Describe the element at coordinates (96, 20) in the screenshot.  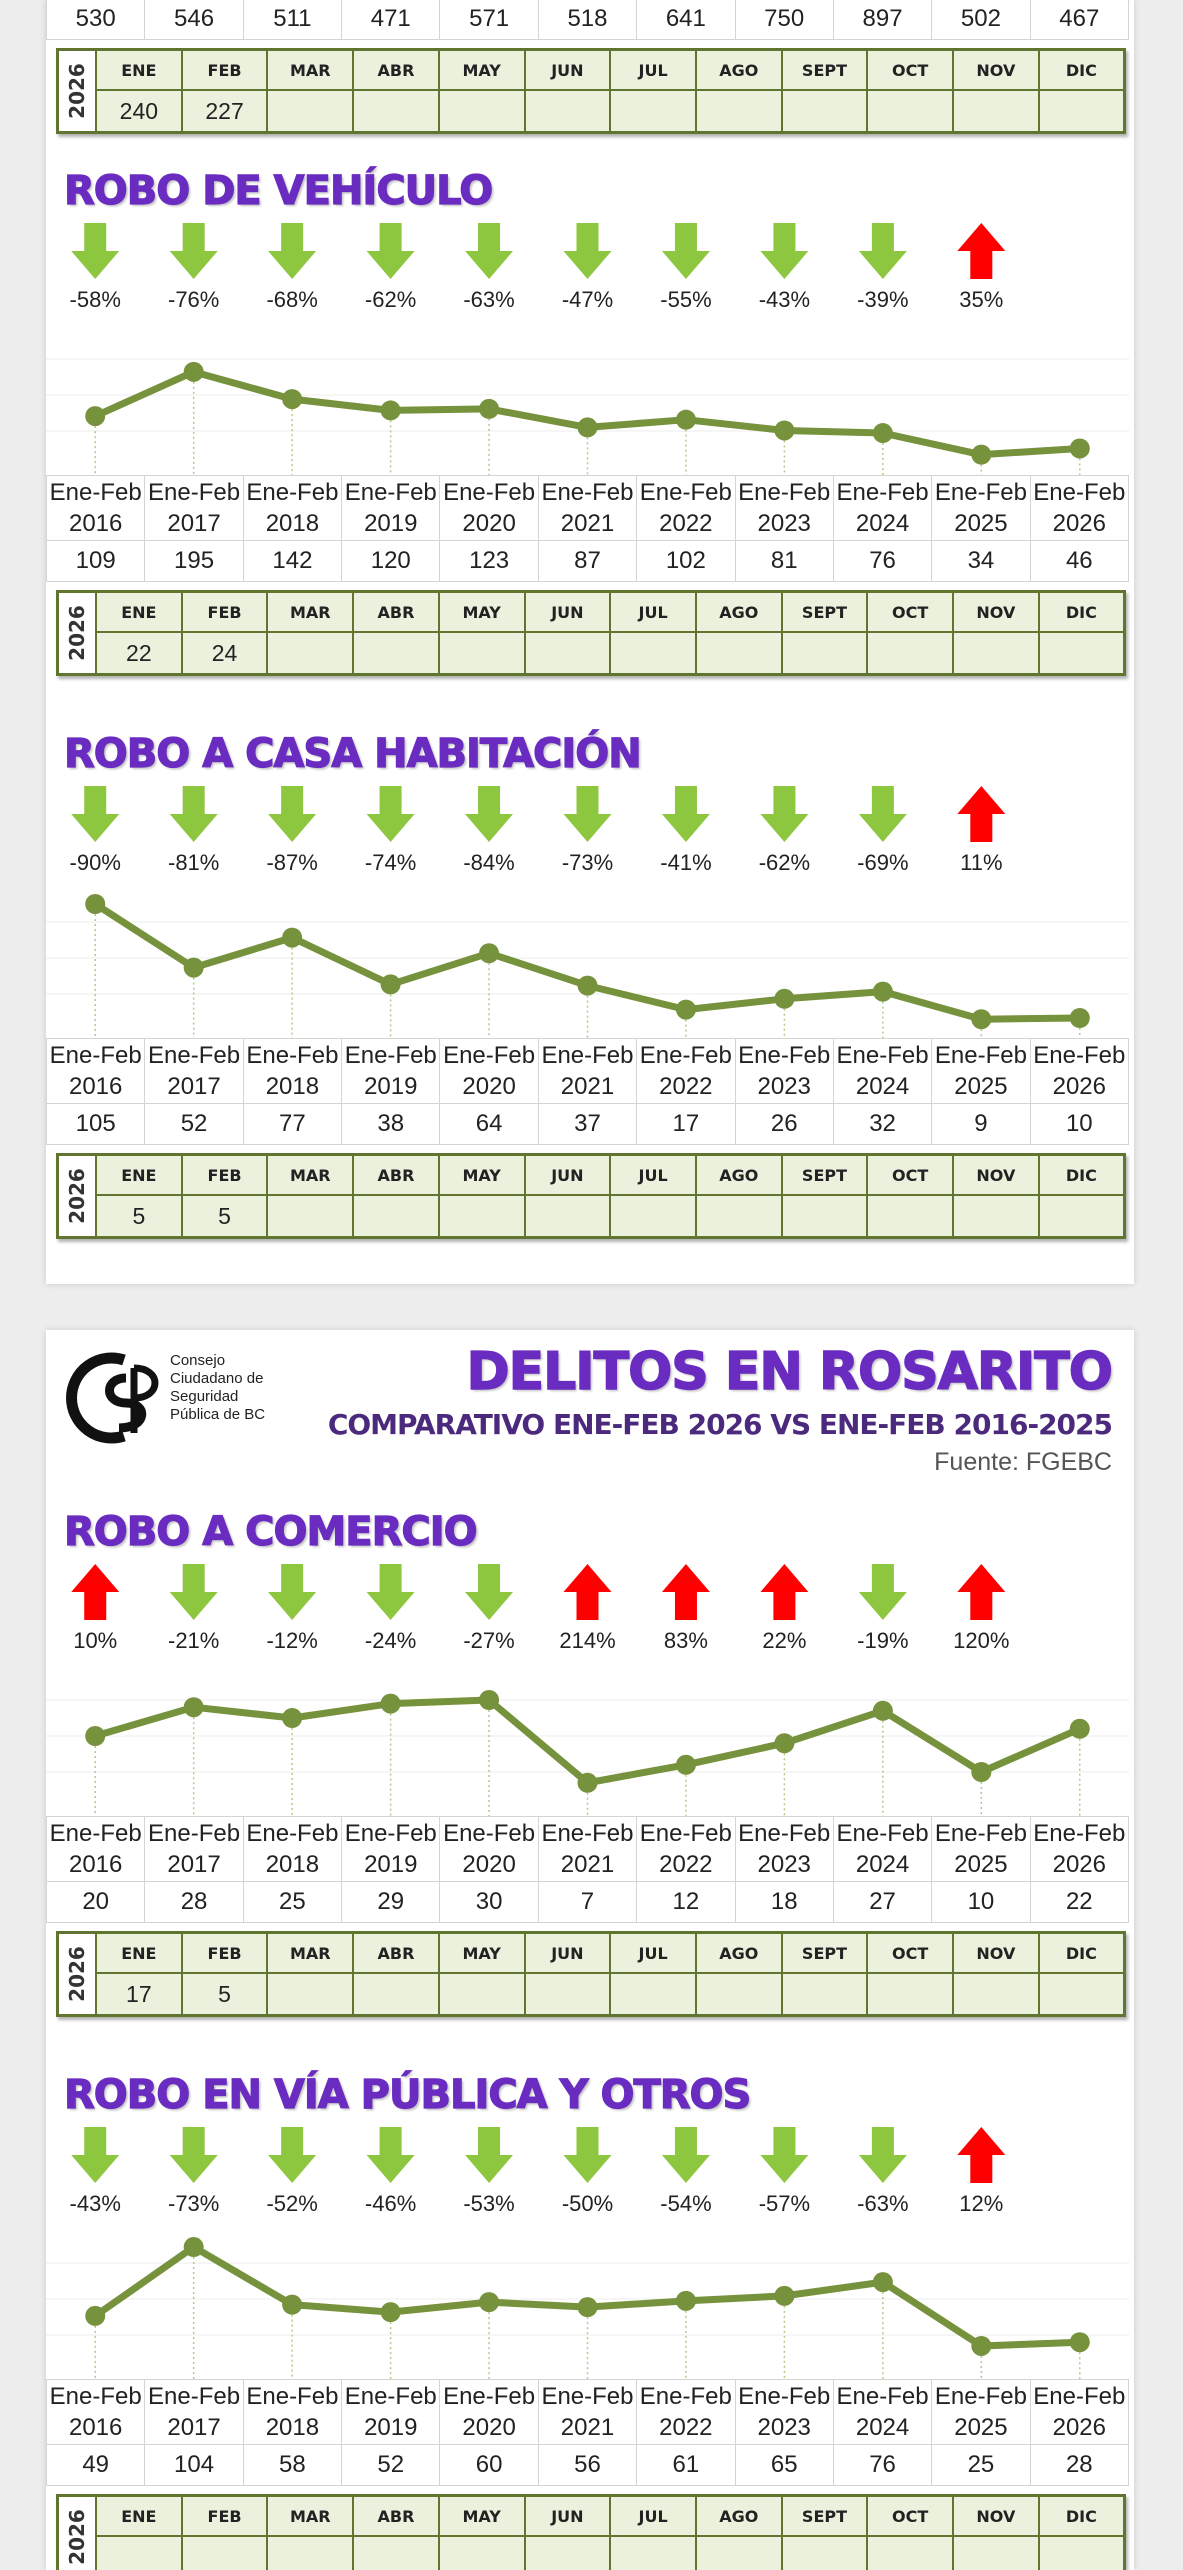
I see `value-cell: 530` at that location.